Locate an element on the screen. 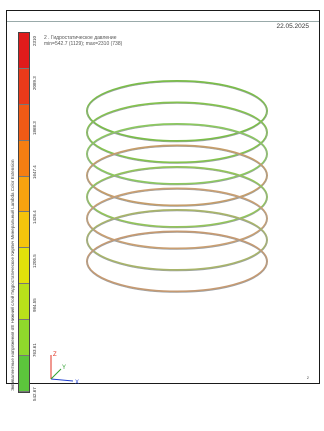 This screenshot has height=431, width=324. x-axis-label: X is located at coordinates (77, 383).